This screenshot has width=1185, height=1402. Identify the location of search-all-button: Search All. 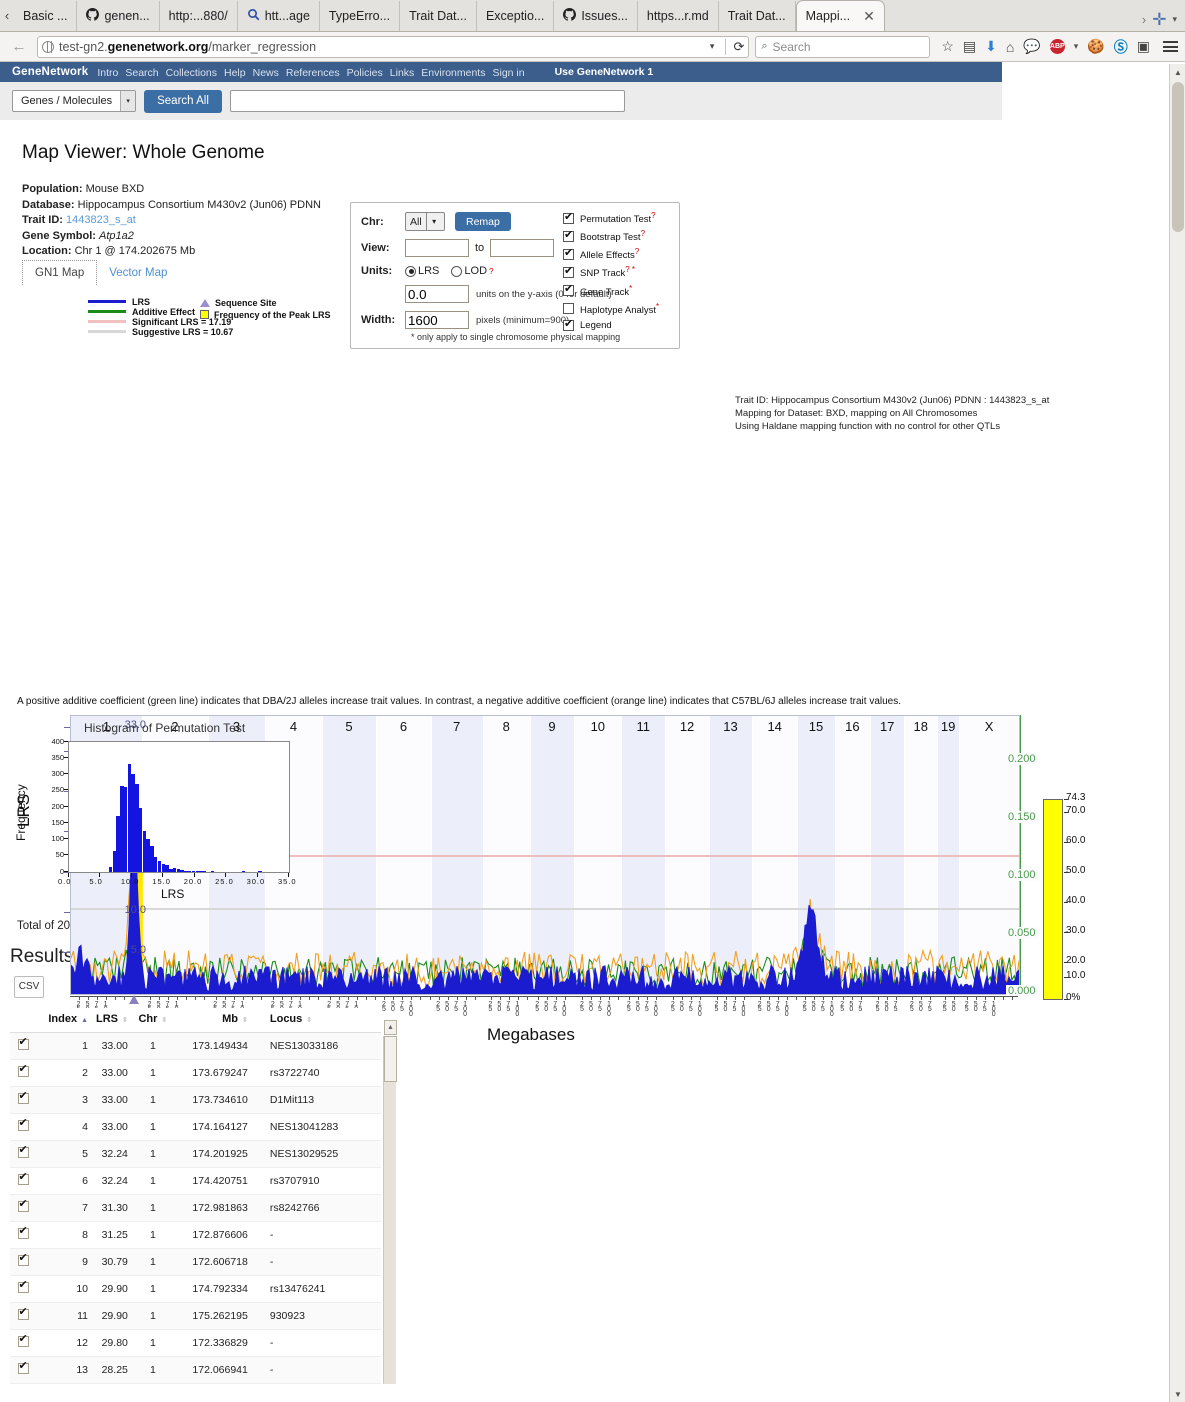
(183, 101).